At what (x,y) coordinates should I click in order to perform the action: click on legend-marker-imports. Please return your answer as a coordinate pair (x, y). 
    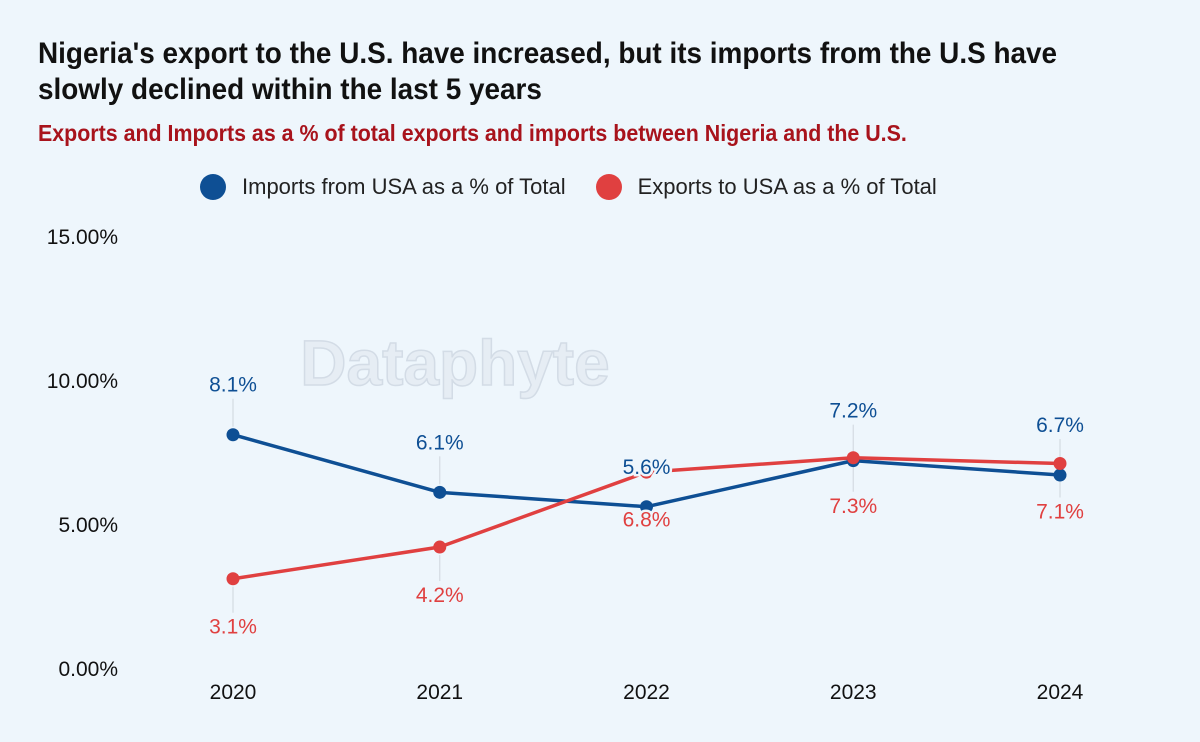
    Looking at the image, I should click on (213, 187).